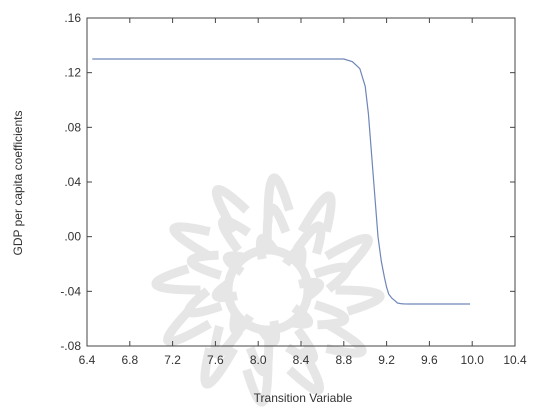 Image resolution: width=536 pixels, height=416 pixels. What do you see at coordinates (515, 360) in the screenshot?
I see `x-tick-label: 10.4` at bounding box center [515, 360].